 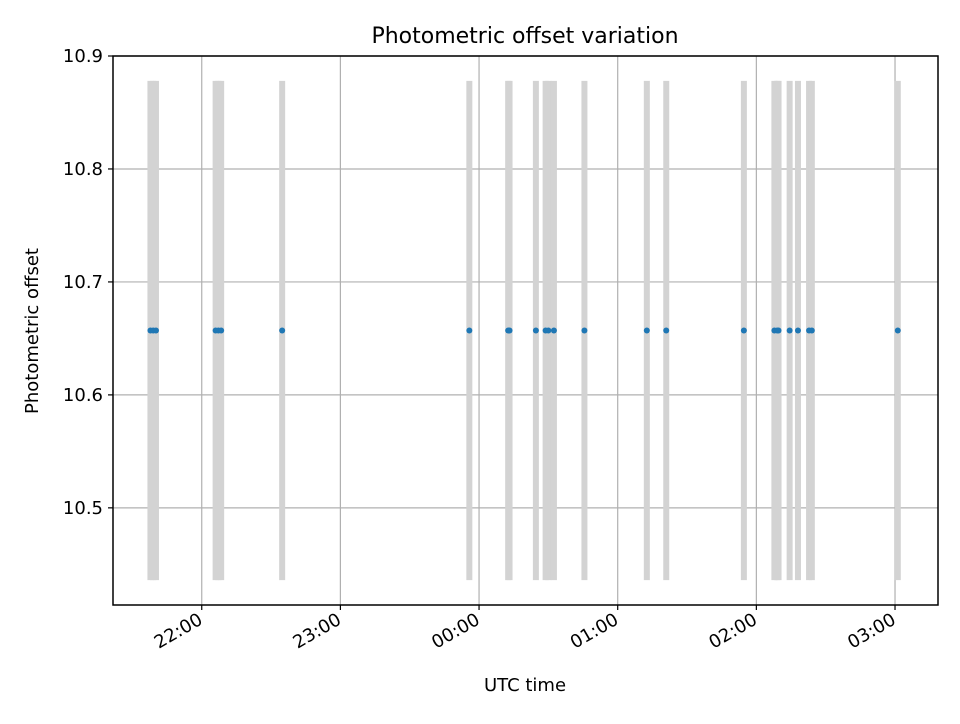 I want to click on y-tick-label: 10.8, so click(x=83, y=169).